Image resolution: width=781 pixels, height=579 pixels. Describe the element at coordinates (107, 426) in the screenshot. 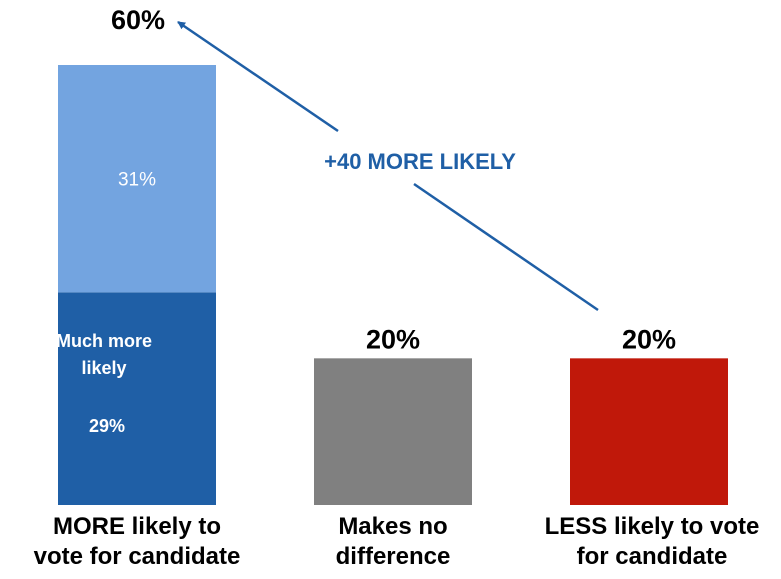

I see `segment-value-label: 29%` at that location.